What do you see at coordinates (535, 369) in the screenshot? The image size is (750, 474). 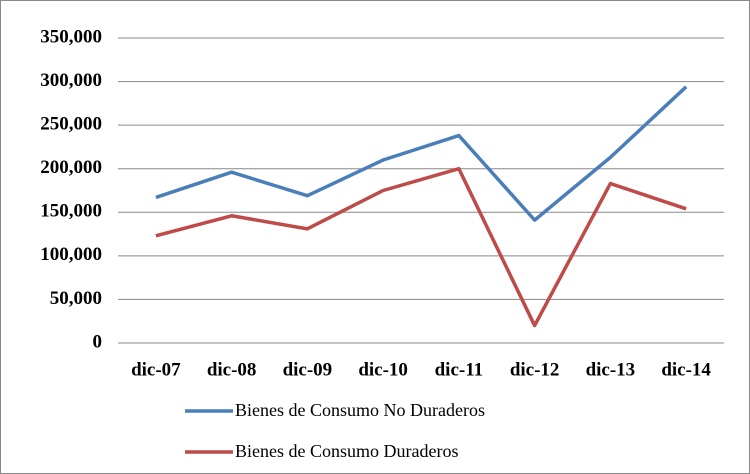 I see `x-tick-label: dic-12` at bounding box center [535, 369].